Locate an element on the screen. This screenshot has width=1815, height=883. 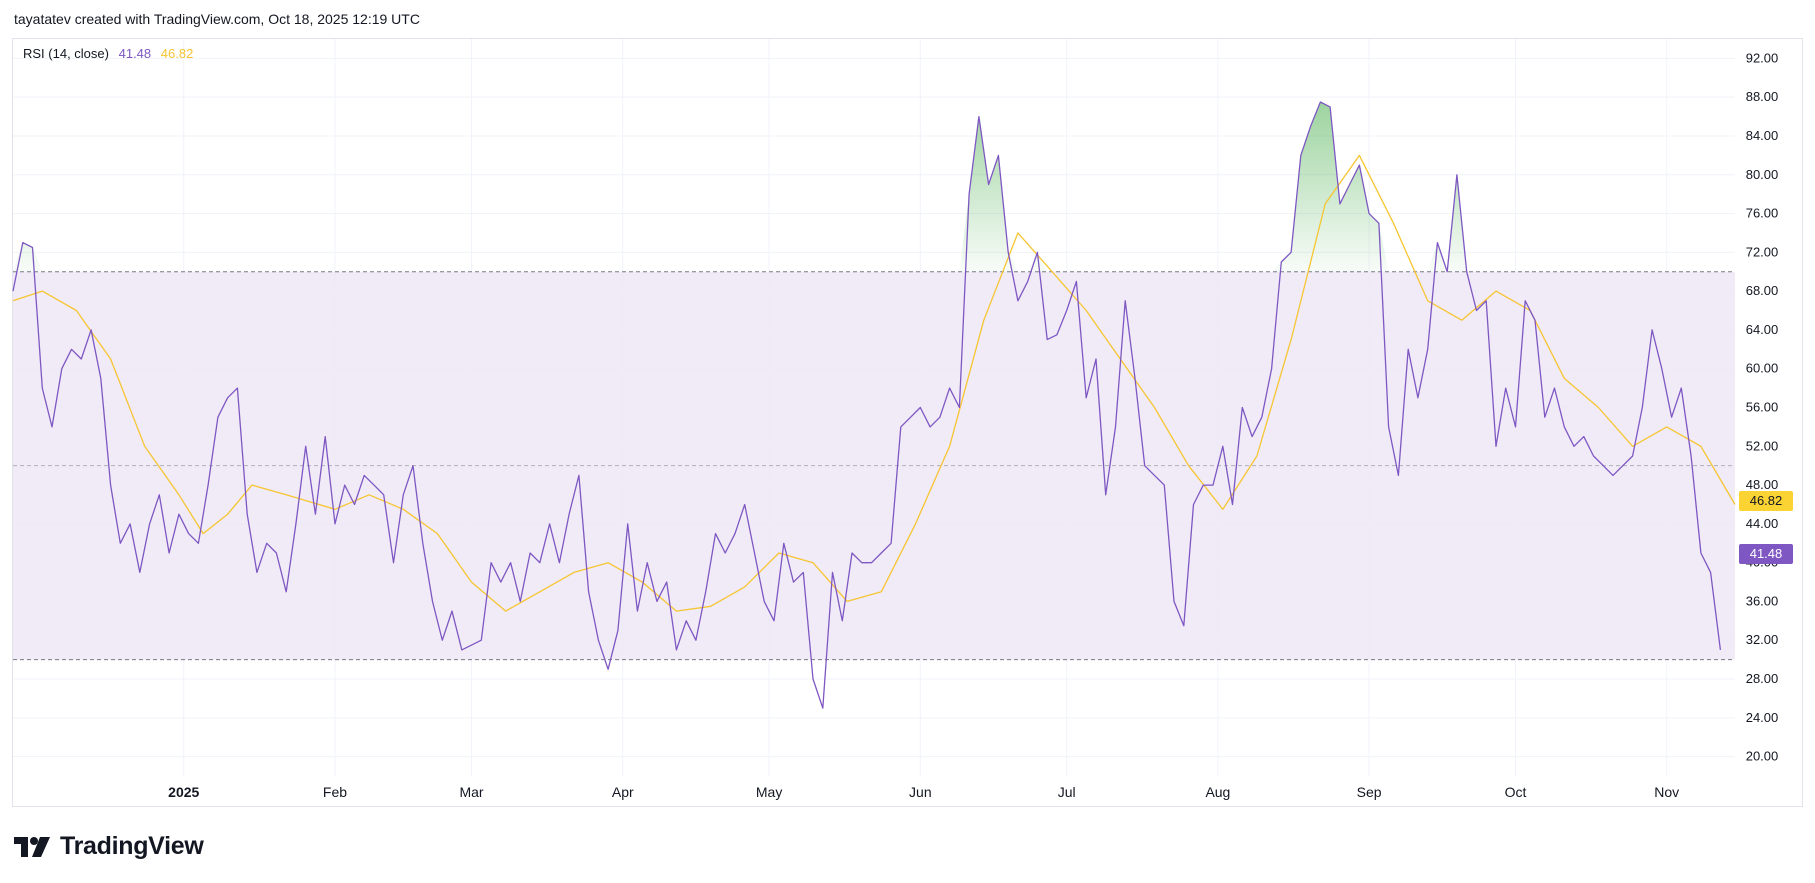
y-tick-label: 84.00 is located at coordinates (1762, 135).